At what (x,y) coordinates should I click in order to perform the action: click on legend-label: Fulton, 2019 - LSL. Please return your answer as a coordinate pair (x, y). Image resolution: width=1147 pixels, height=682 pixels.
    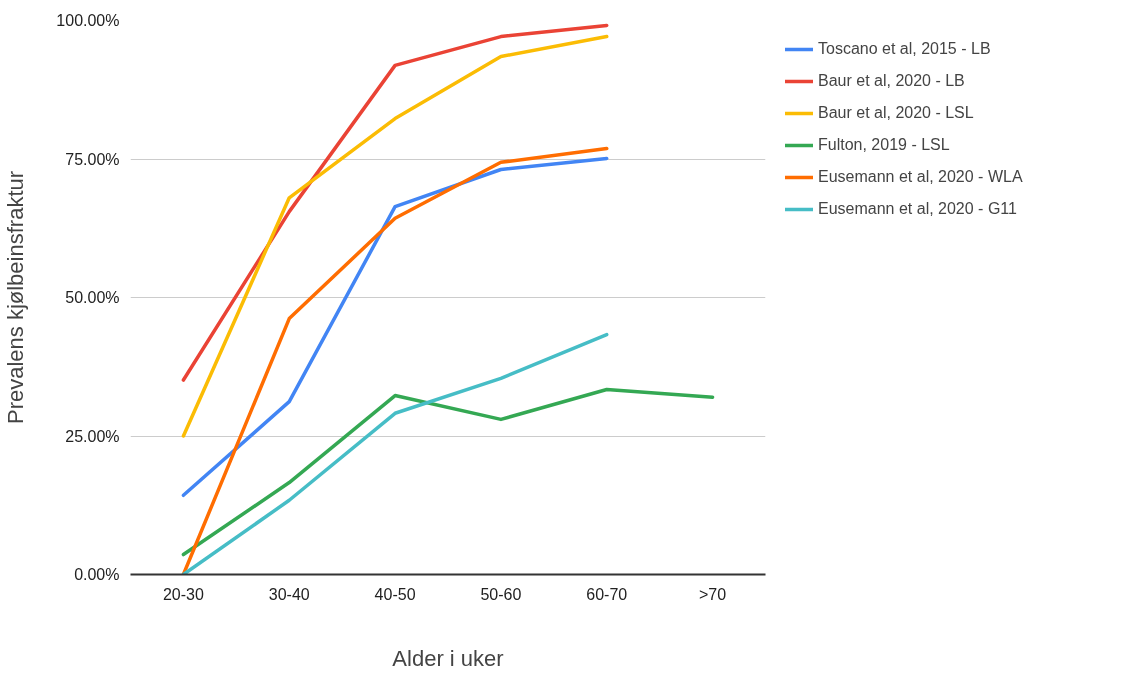
    Looking at the image, I should click on (884, 145).